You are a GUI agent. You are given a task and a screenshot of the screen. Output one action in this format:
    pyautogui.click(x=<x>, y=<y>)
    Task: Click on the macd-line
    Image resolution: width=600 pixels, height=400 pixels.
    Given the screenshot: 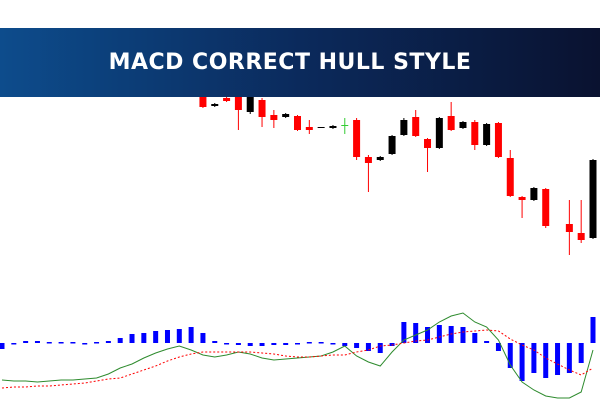 What is the action you would take?
    pyautogui.click(x=297, y=359)
    